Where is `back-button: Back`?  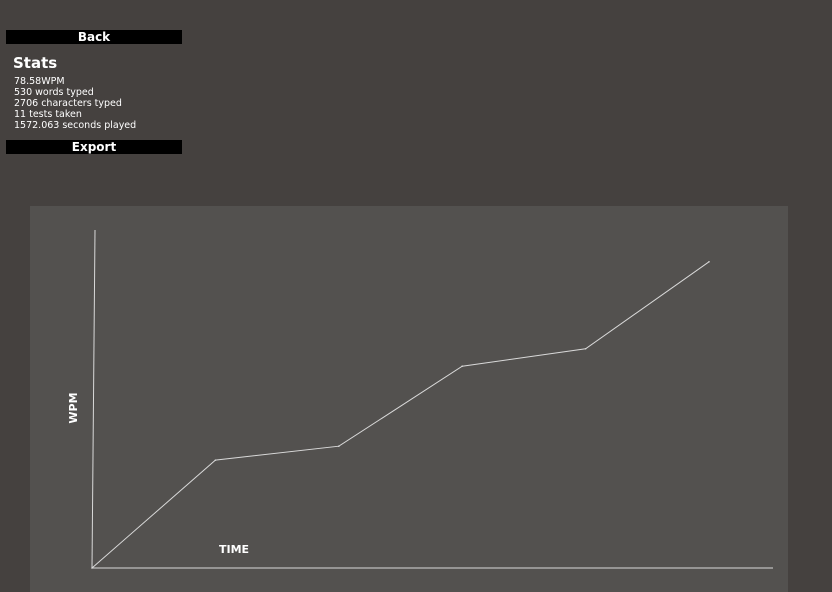
back-button: Back is located at coordinates (94, 37).